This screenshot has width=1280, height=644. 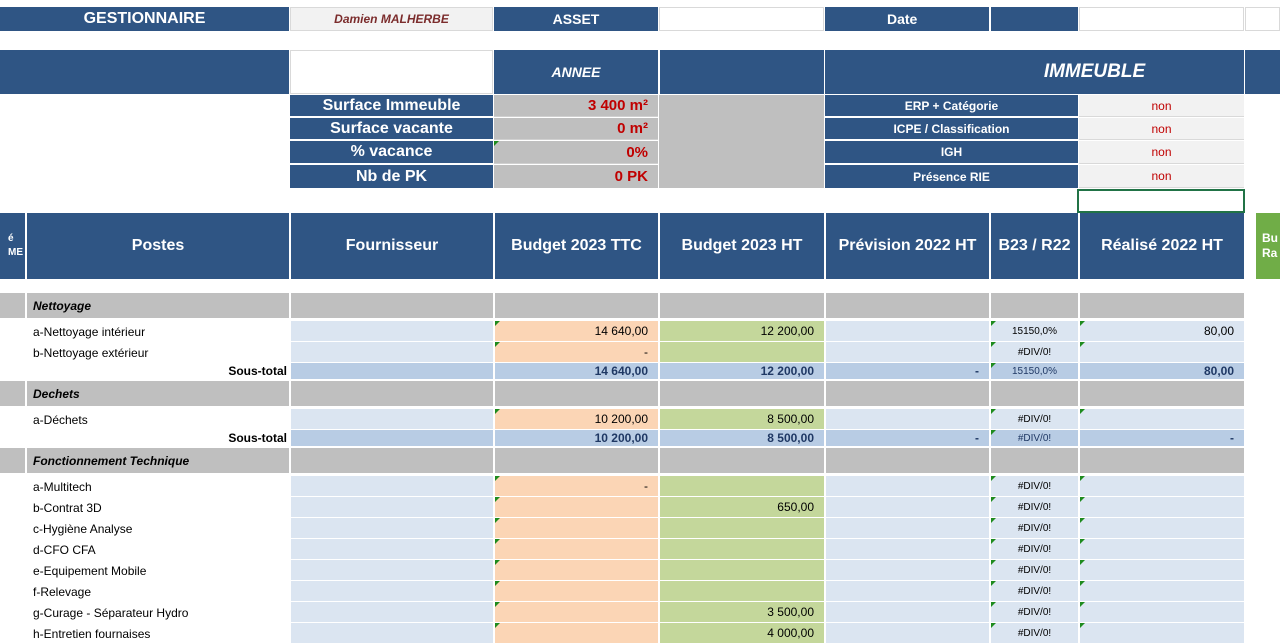 I want to click on realise-cell: 80,00, so click(x=1162, y=331).